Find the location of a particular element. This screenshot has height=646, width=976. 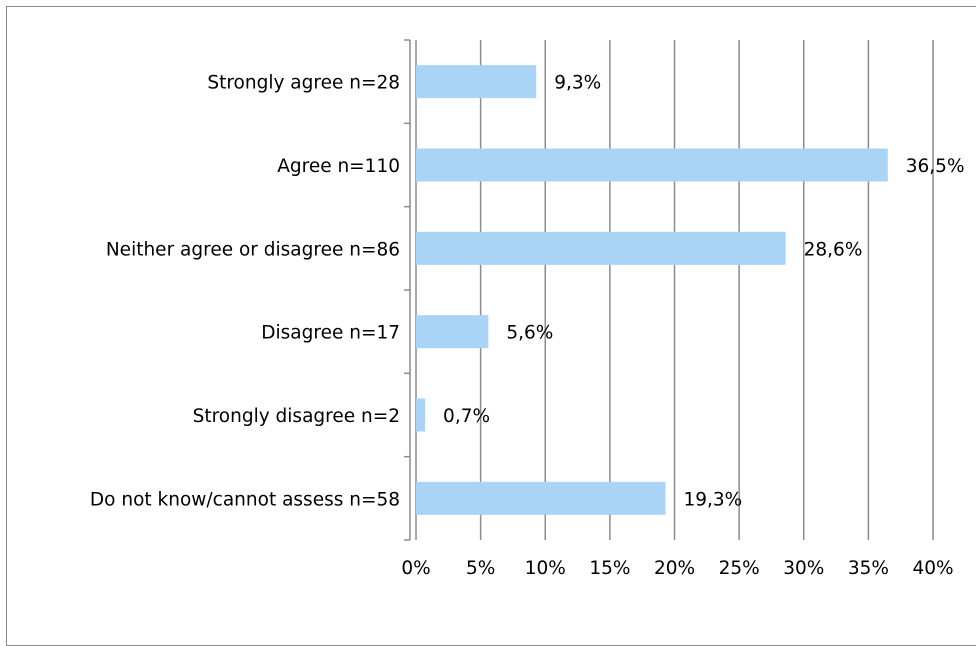

x-tick-label: 35% is located at coordinates (868, 568).